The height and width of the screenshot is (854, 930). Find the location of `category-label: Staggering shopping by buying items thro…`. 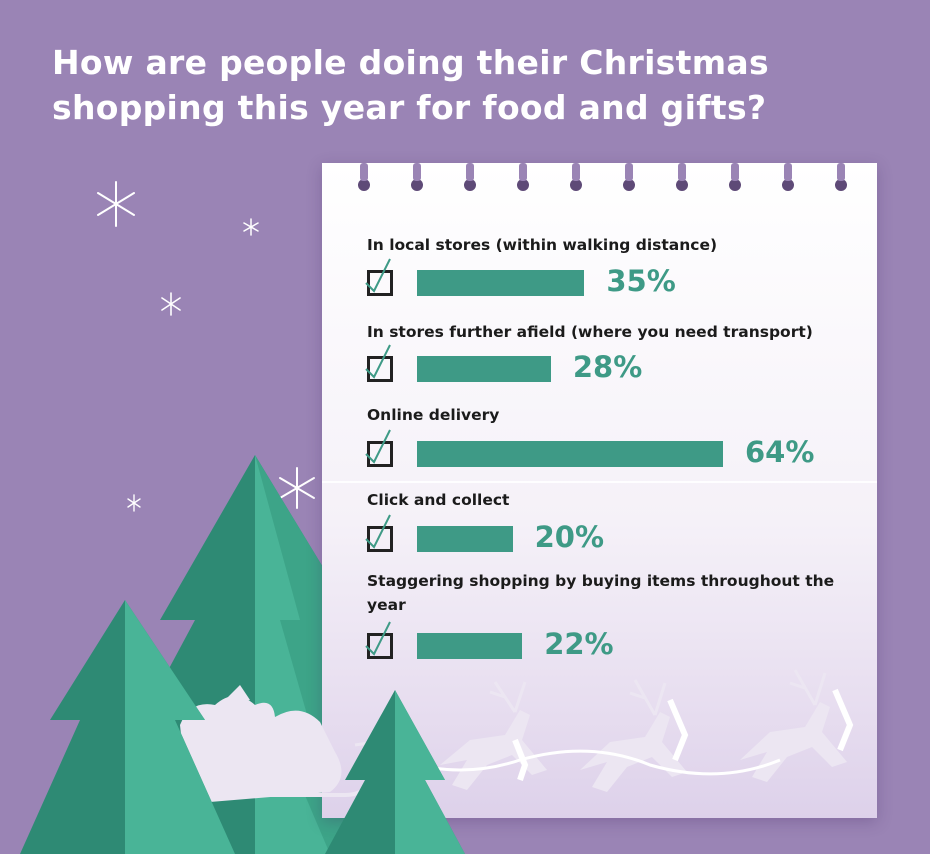

category-label: Staggering shopping by buying items thro… is located at coordinates (601, 593).